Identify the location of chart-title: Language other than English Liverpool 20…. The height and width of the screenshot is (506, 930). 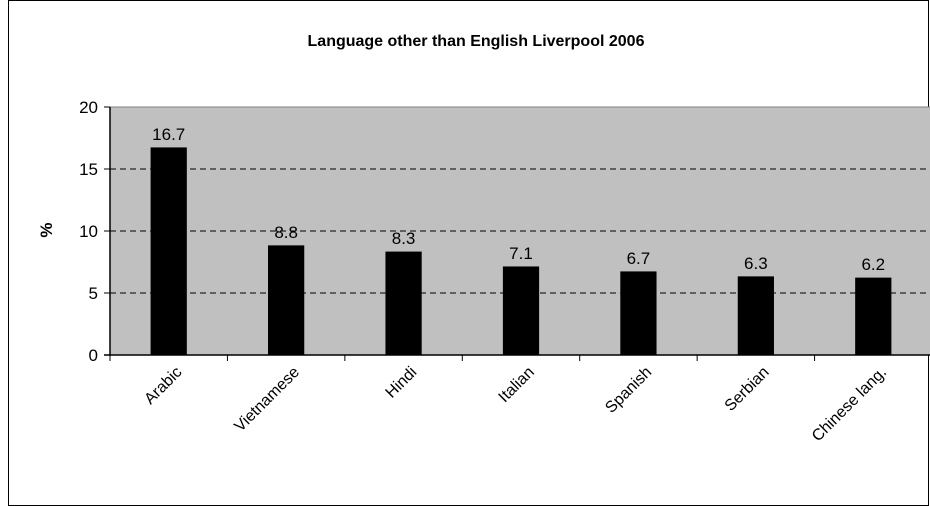
(476, 41).